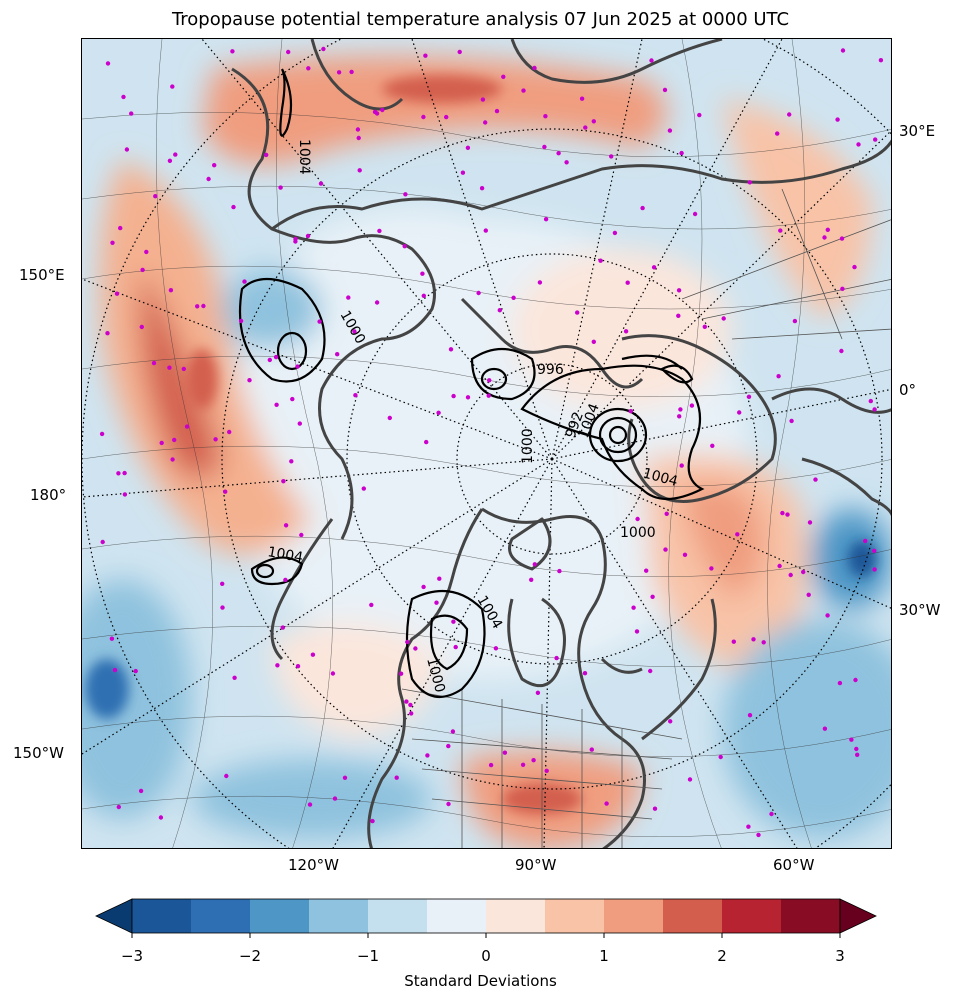  Describe the element at coordinates (38, 753) in the screenshot. I see `lon-label-150w: 150°W` at that location.